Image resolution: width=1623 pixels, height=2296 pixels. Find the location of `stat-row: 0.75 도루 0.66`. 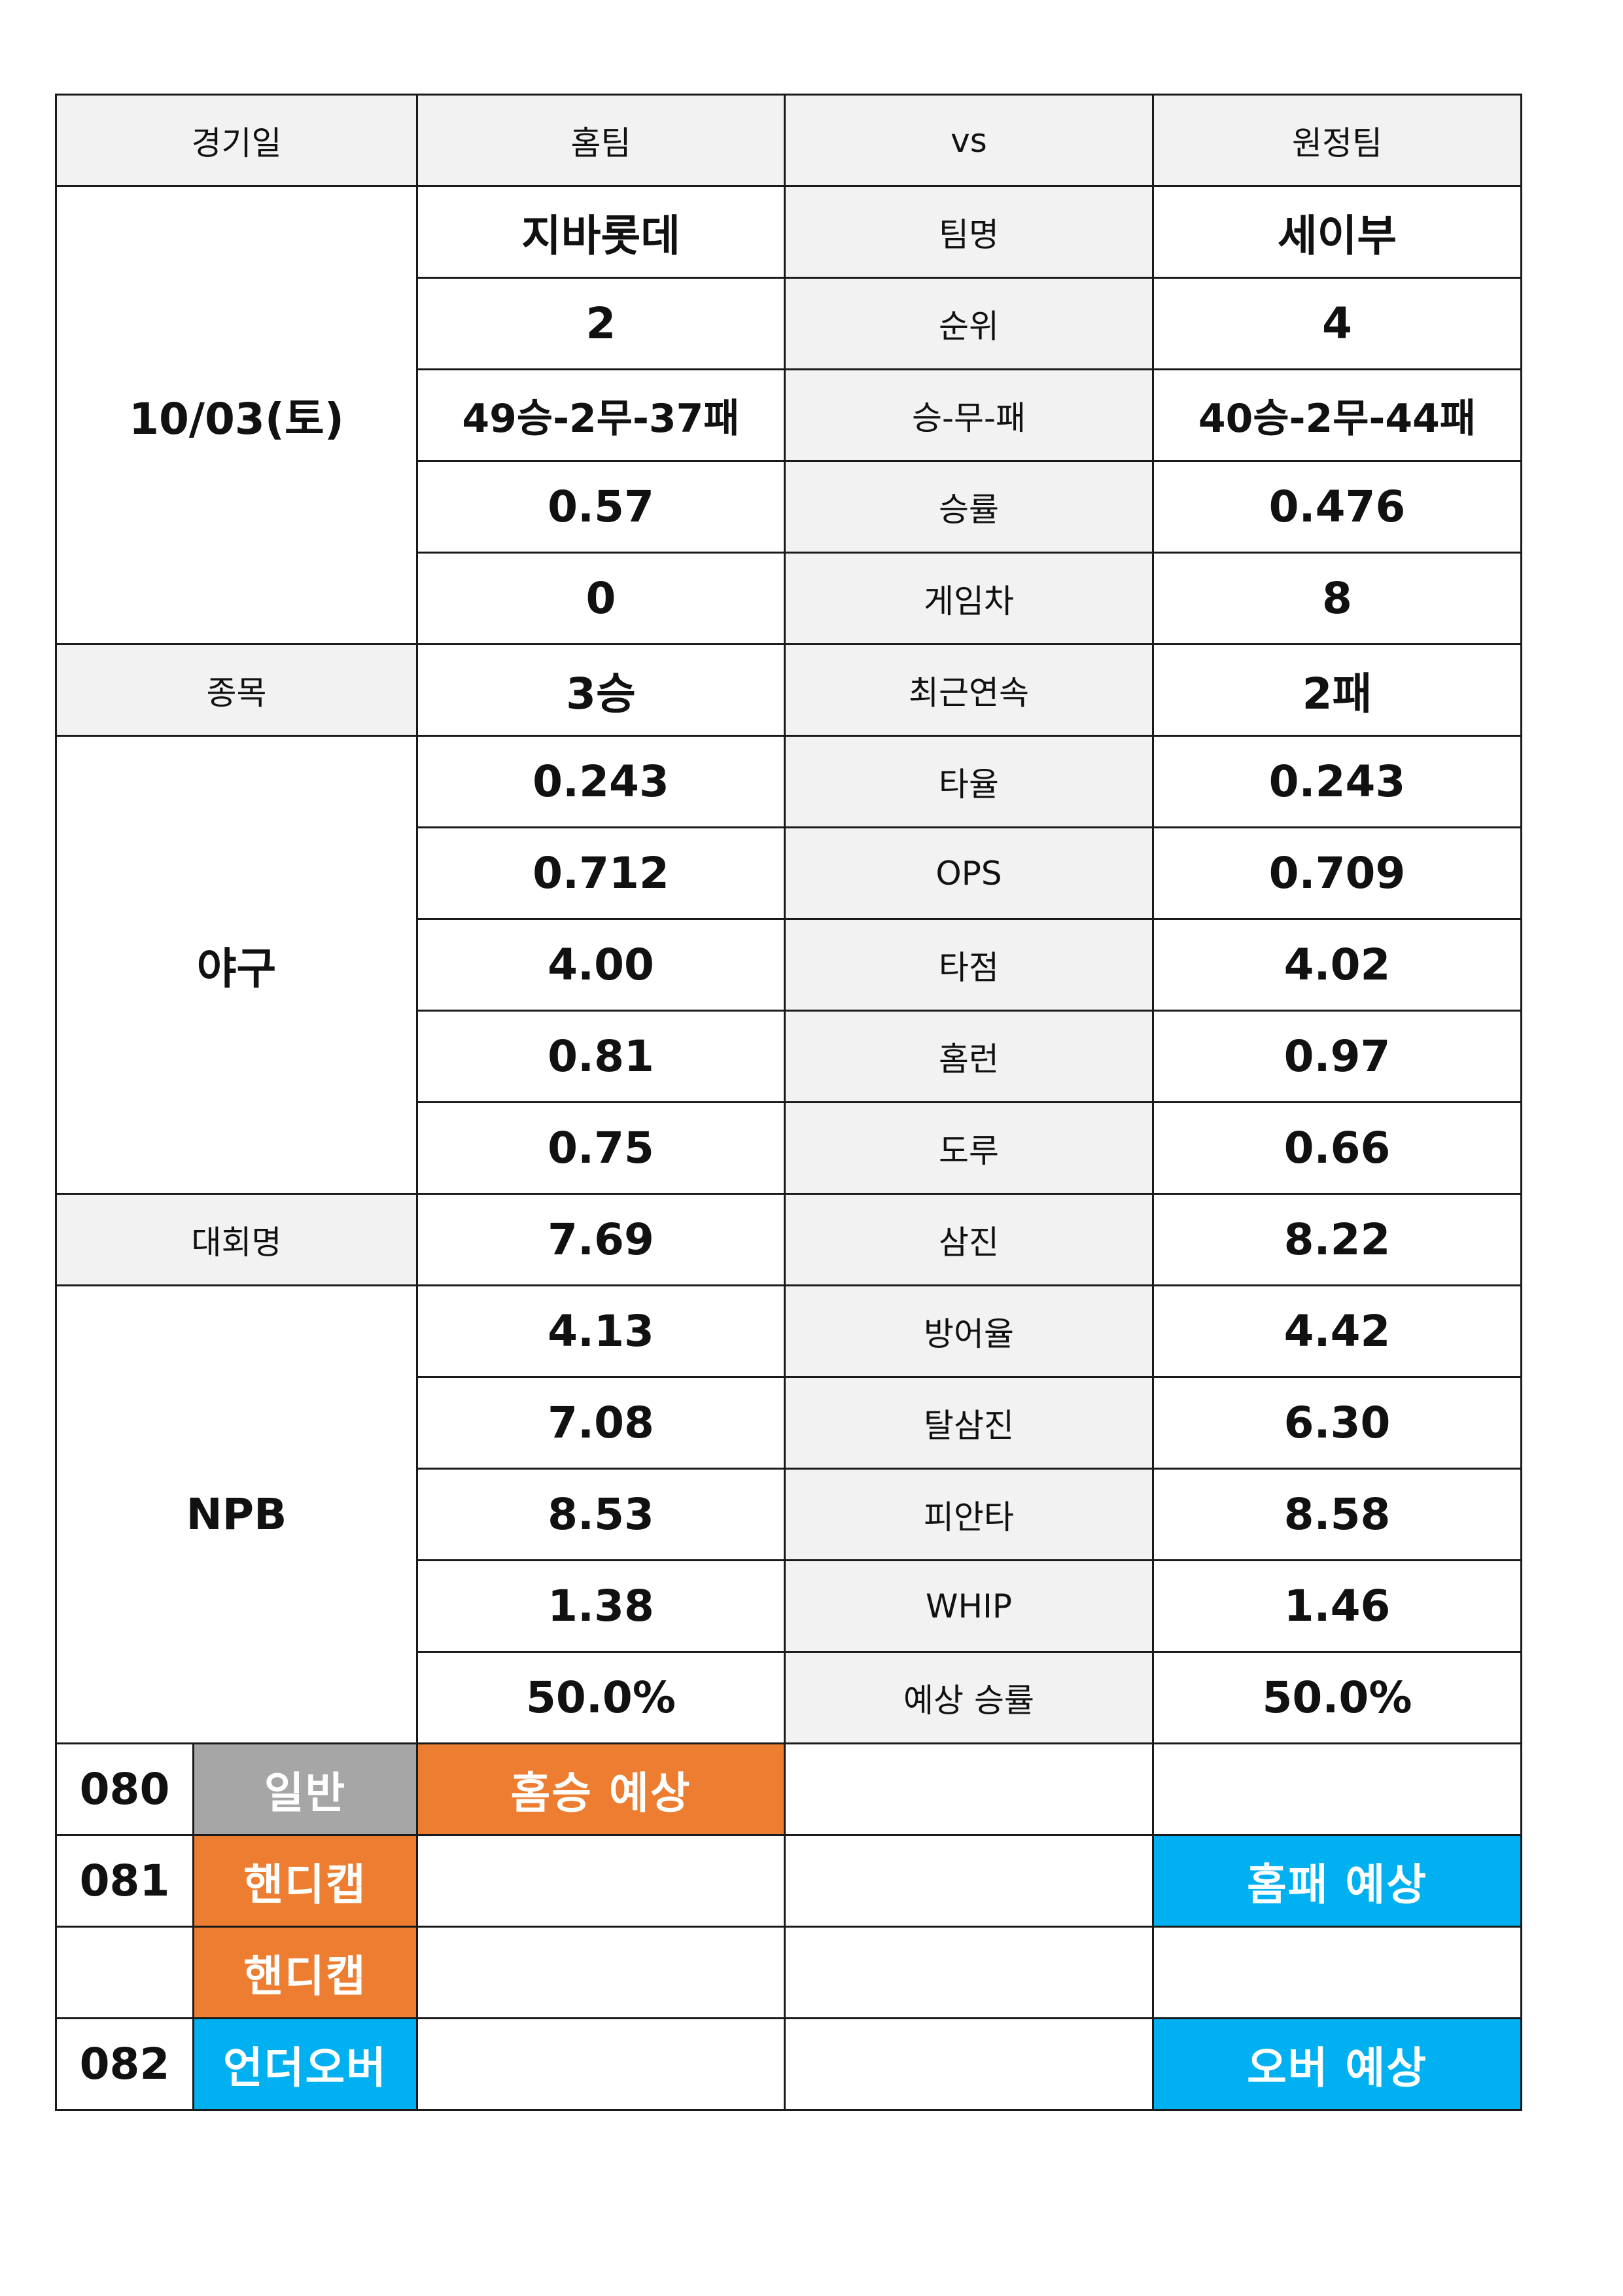

stat-row: 0.75 도루 0.66 is located at coordinates (789, 1148).